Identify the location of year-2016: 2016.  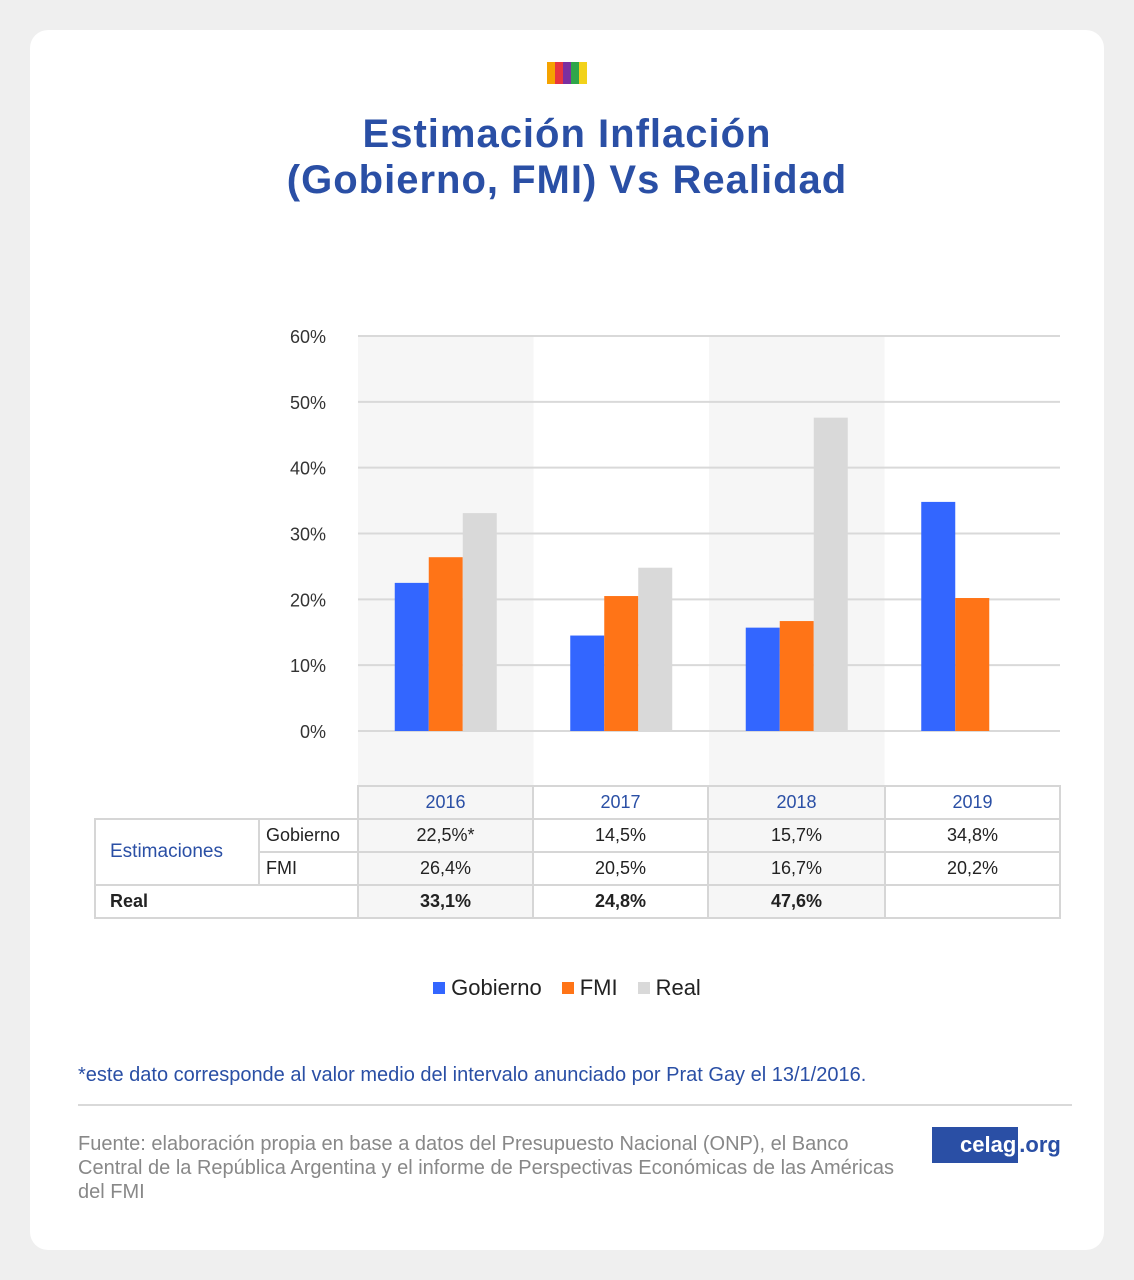
(445, 802).